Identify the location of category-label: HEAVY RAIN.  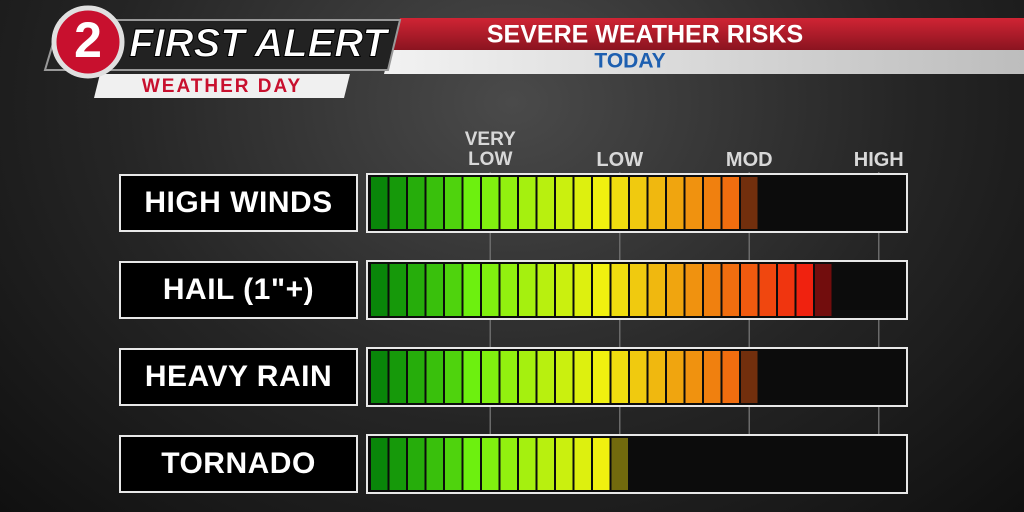
(238, 377).